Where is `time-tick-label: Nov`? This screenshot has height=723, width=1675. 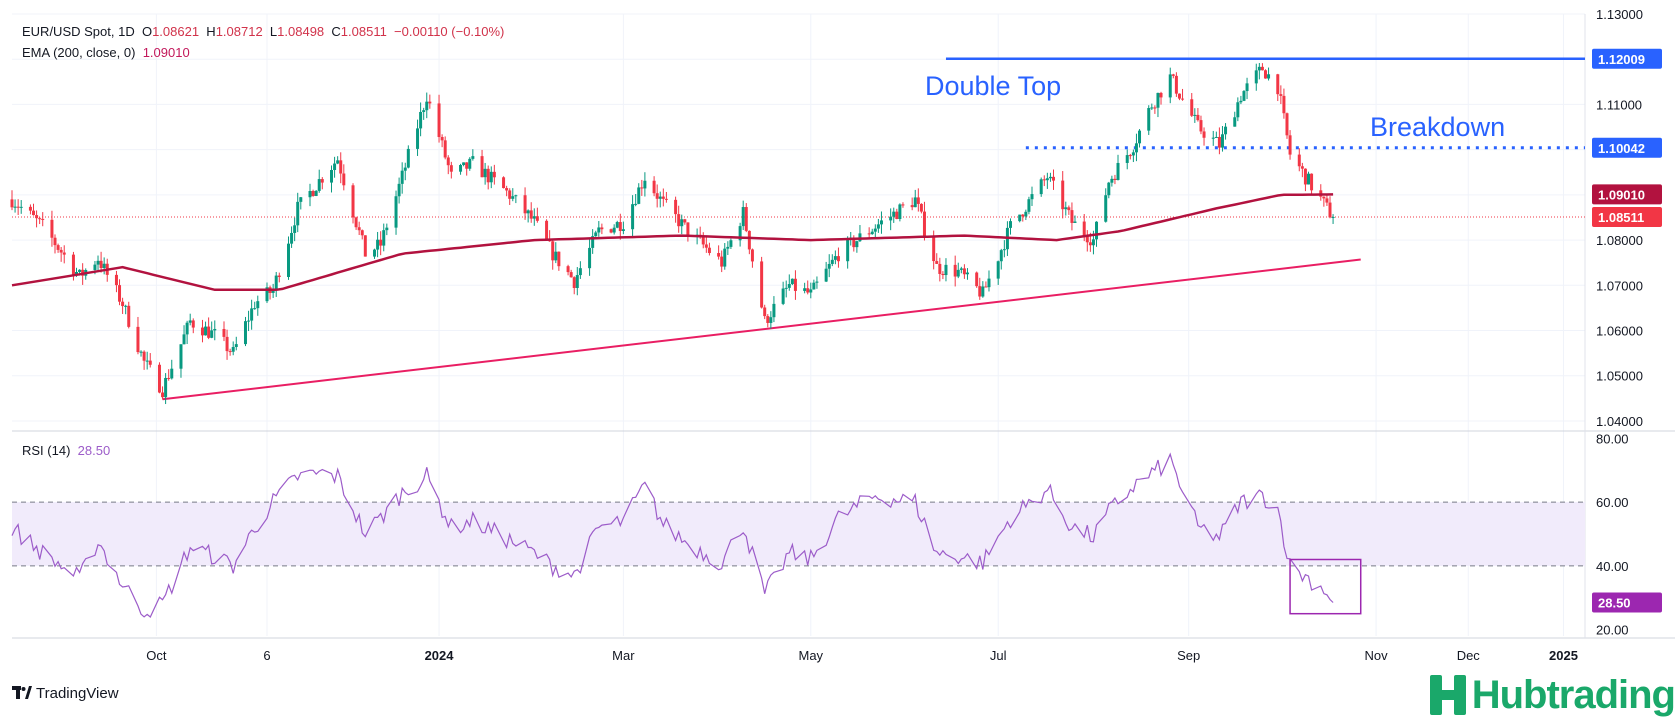
time-tick-label: Nov is located at coordinates (1377, 655).